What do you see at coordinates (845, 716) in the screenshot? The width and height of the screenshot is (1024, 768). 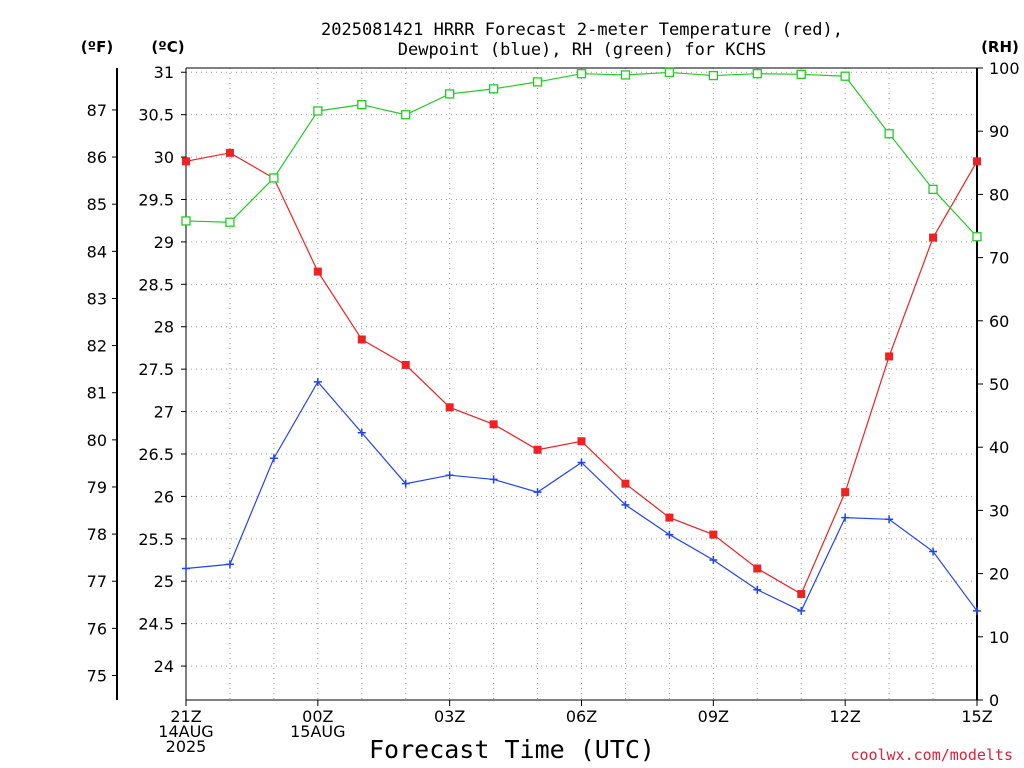 I see `x-tick-label: 12Z` at bounding box center [845, 716].